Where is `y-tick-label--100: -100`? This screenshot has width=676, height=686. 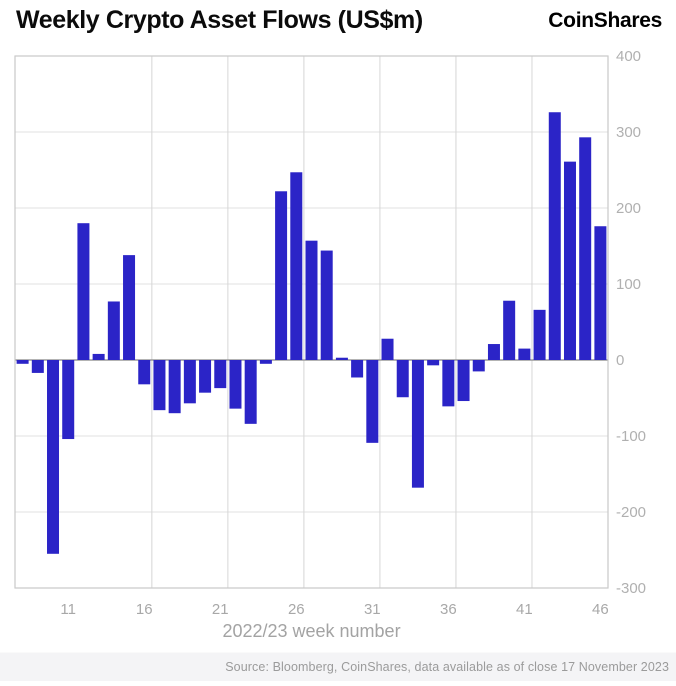
y-tick-label--100: -100 is located at coordinates (631, 436).